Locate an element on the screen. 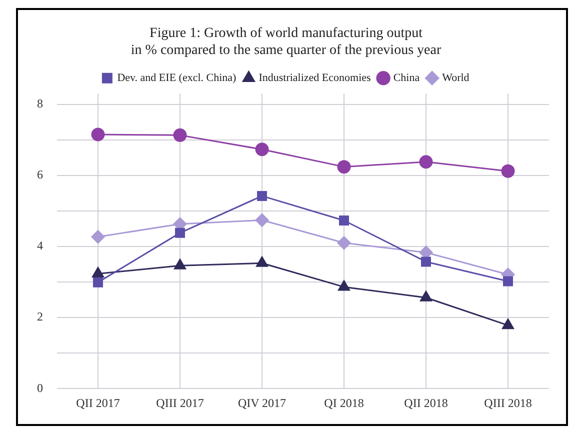  legend-label: Industrialized Economies is located at coordinates (314, 78).